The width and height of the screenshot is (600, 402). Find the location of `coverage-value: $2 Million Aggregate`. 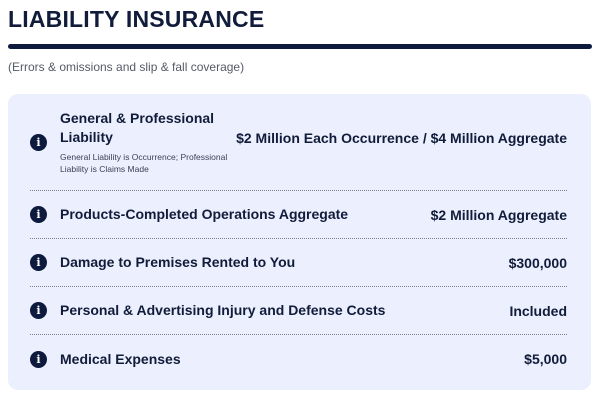

coverage-value: $2 Million Aggregate is located at coordinates (498, 214).